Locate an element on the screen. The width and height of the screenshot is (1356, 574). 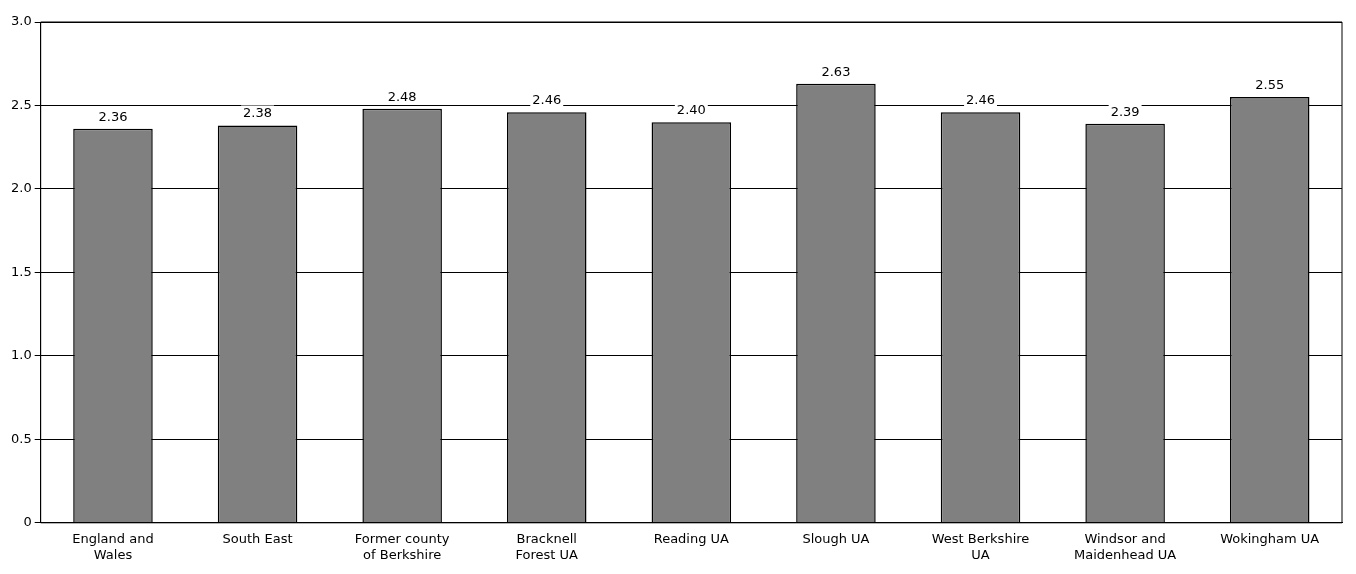
y-tick-label: 1.5 is located at coordinates (21, 271).